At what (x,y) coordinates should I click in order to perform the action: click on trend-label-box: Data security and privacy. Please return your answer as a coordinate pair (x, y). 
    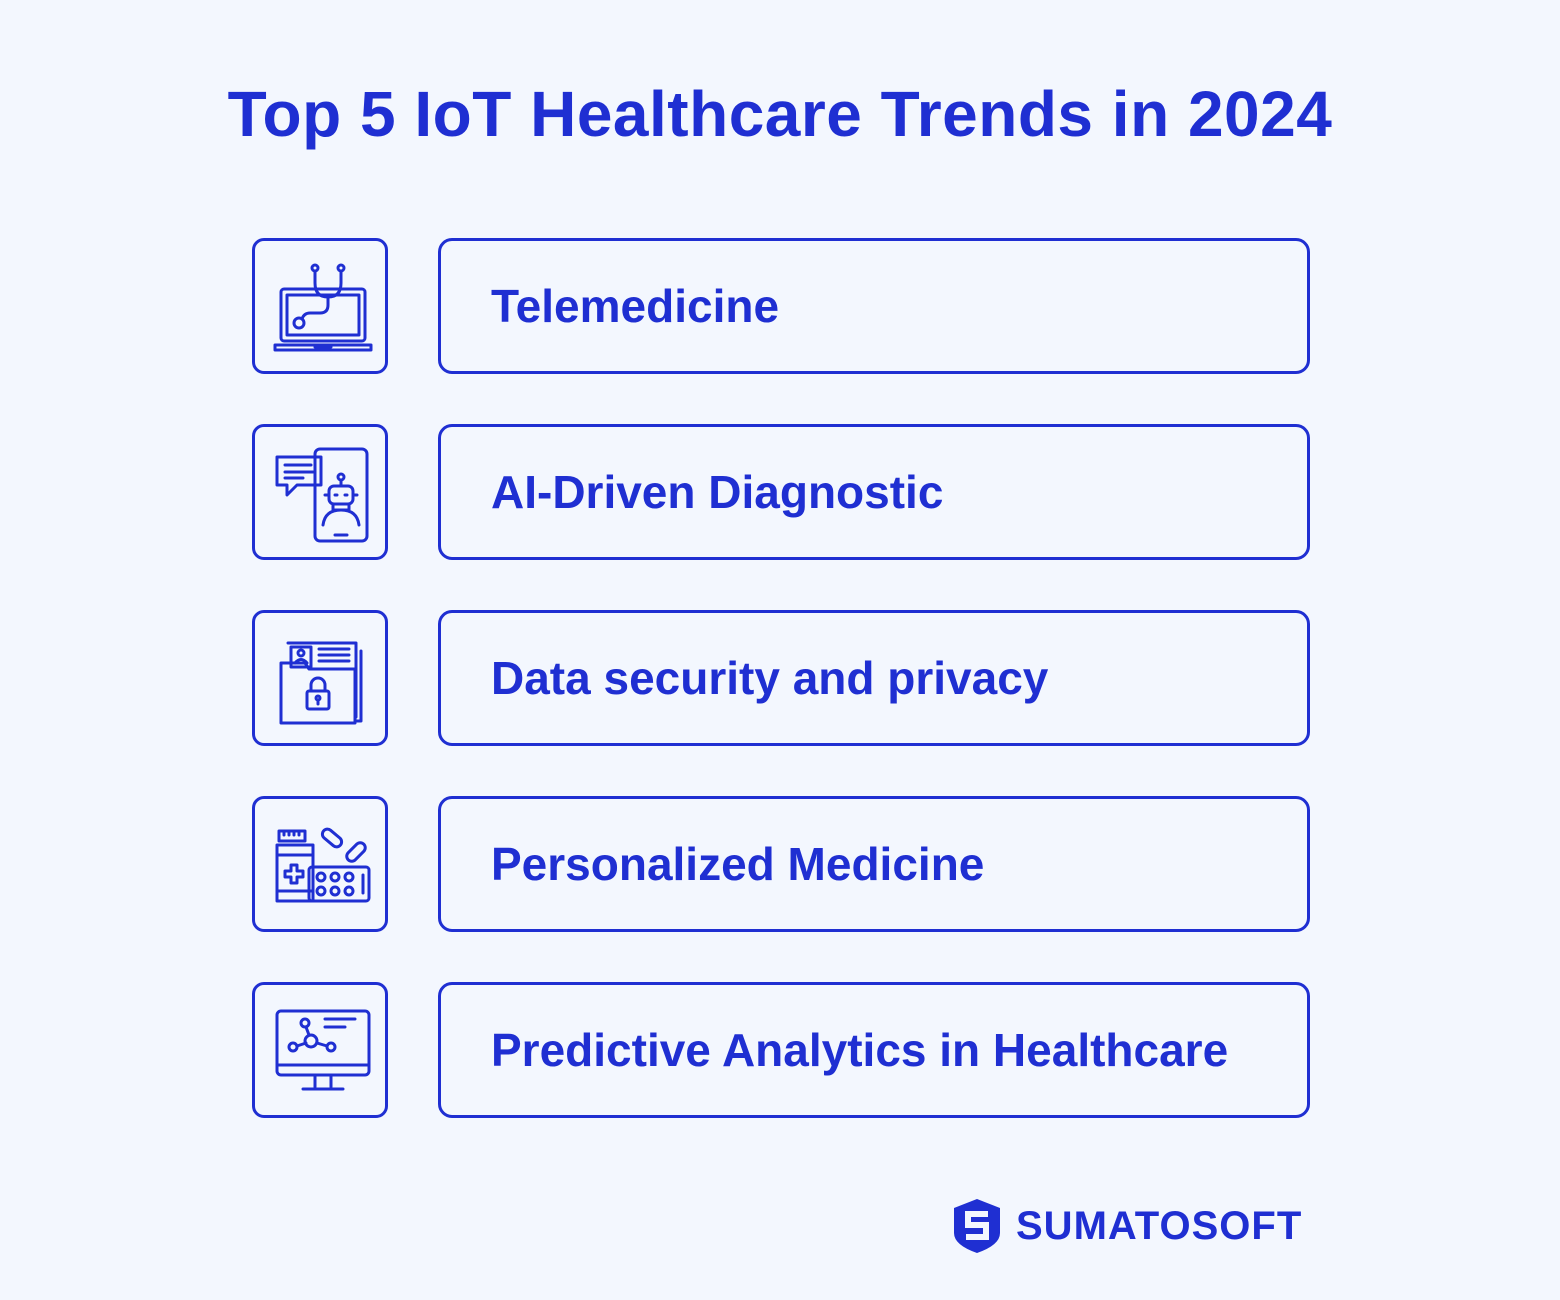
    Looking at the image, I should click on (874, 678).